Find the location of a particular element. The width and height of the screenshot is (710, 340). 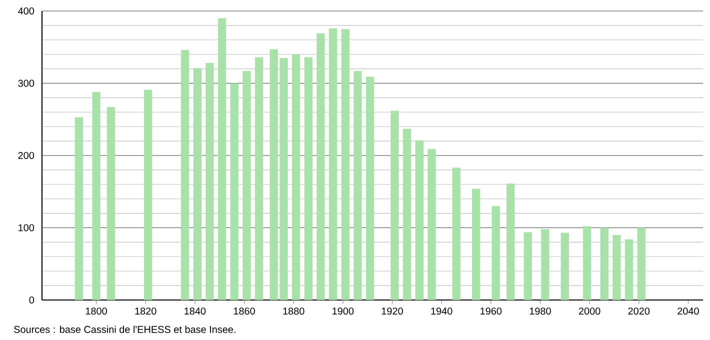

x-tick-label: 2020 is located at coordinates (639, 311).